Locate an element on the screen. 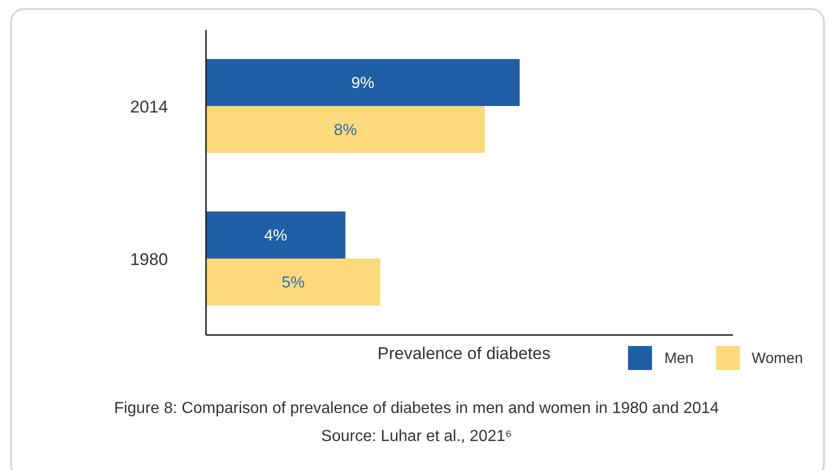 Image resolution: width=833 pixels, height=470 pixels. data-label: 4% is located at coordinates (276, 236).